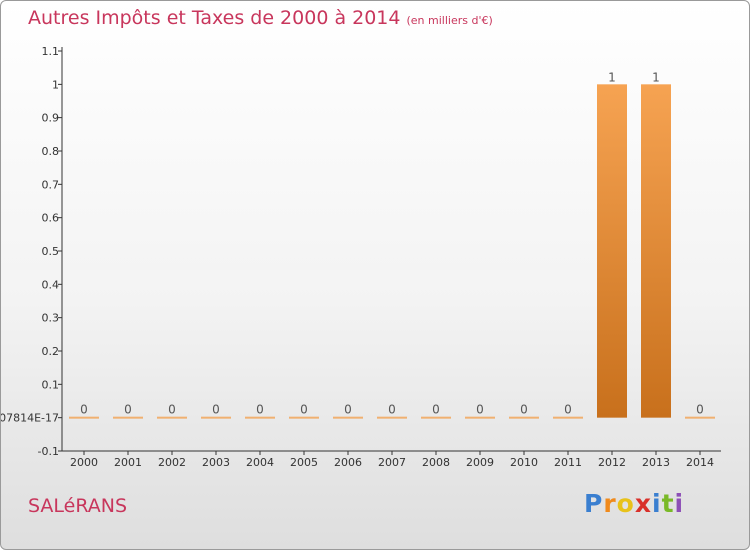  I want to click on y-tick-label: 0.6, so click(51, 218).